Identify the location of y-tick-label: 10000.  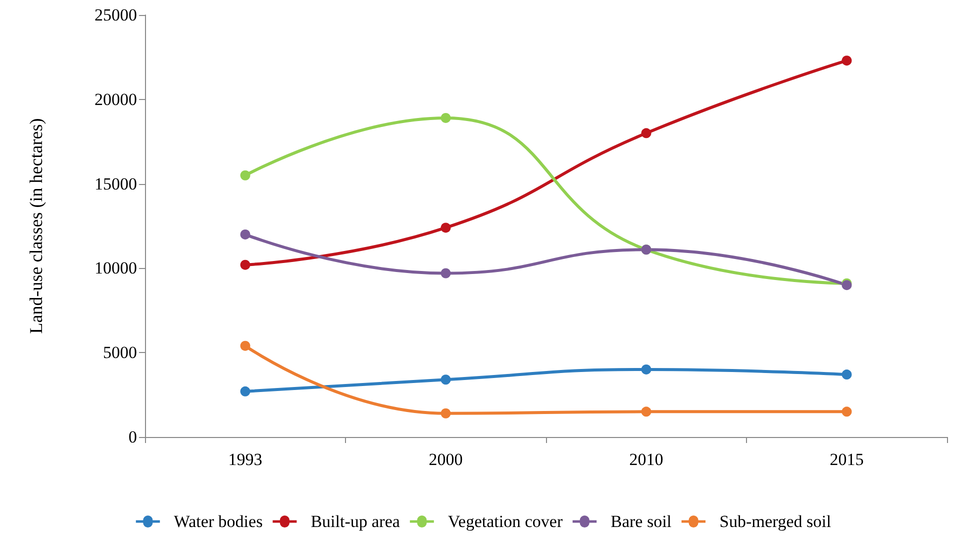
(115, 268).